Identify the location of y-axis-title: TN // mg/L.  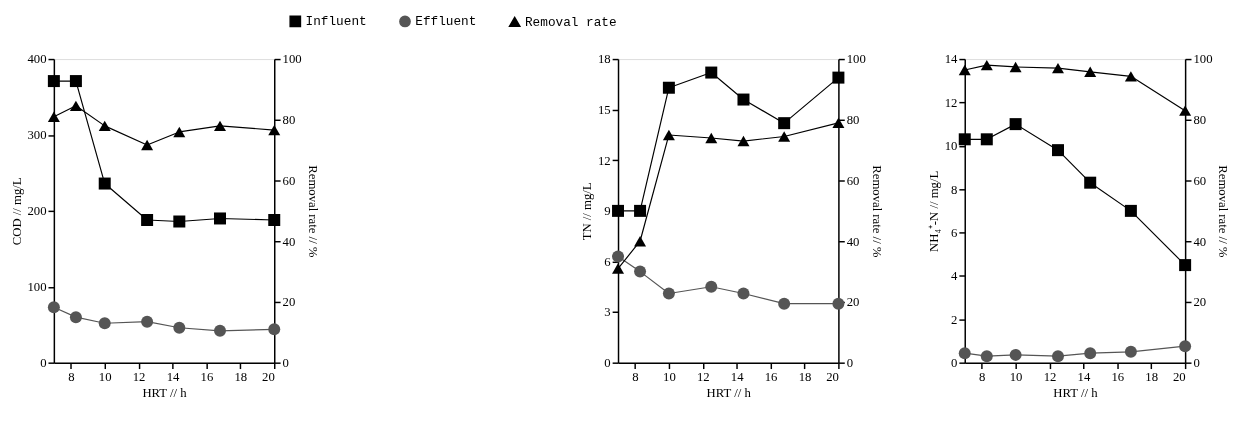
(587, 211).